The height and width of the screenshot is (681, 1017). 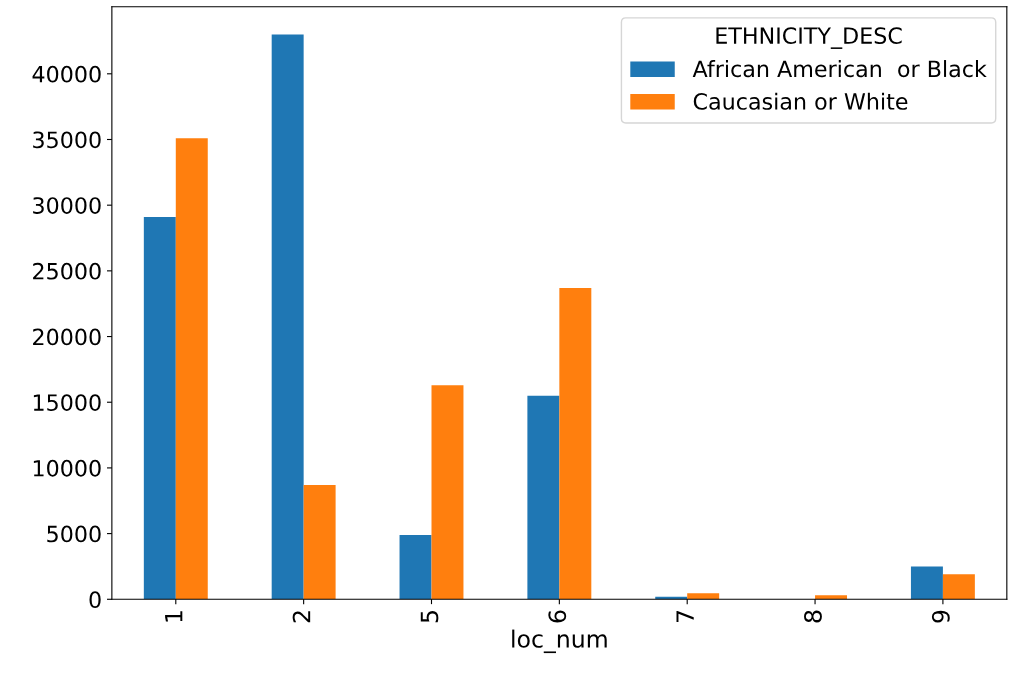 I want to click on y-tick-label: 20000, so click(x=67, y=337).